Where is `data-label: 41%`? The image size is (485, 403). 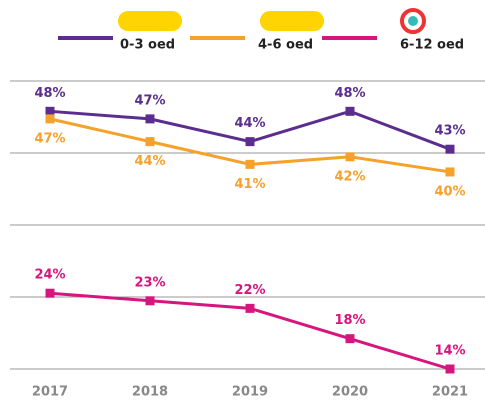
data-label: 41% is located at coordinates (249, 184).